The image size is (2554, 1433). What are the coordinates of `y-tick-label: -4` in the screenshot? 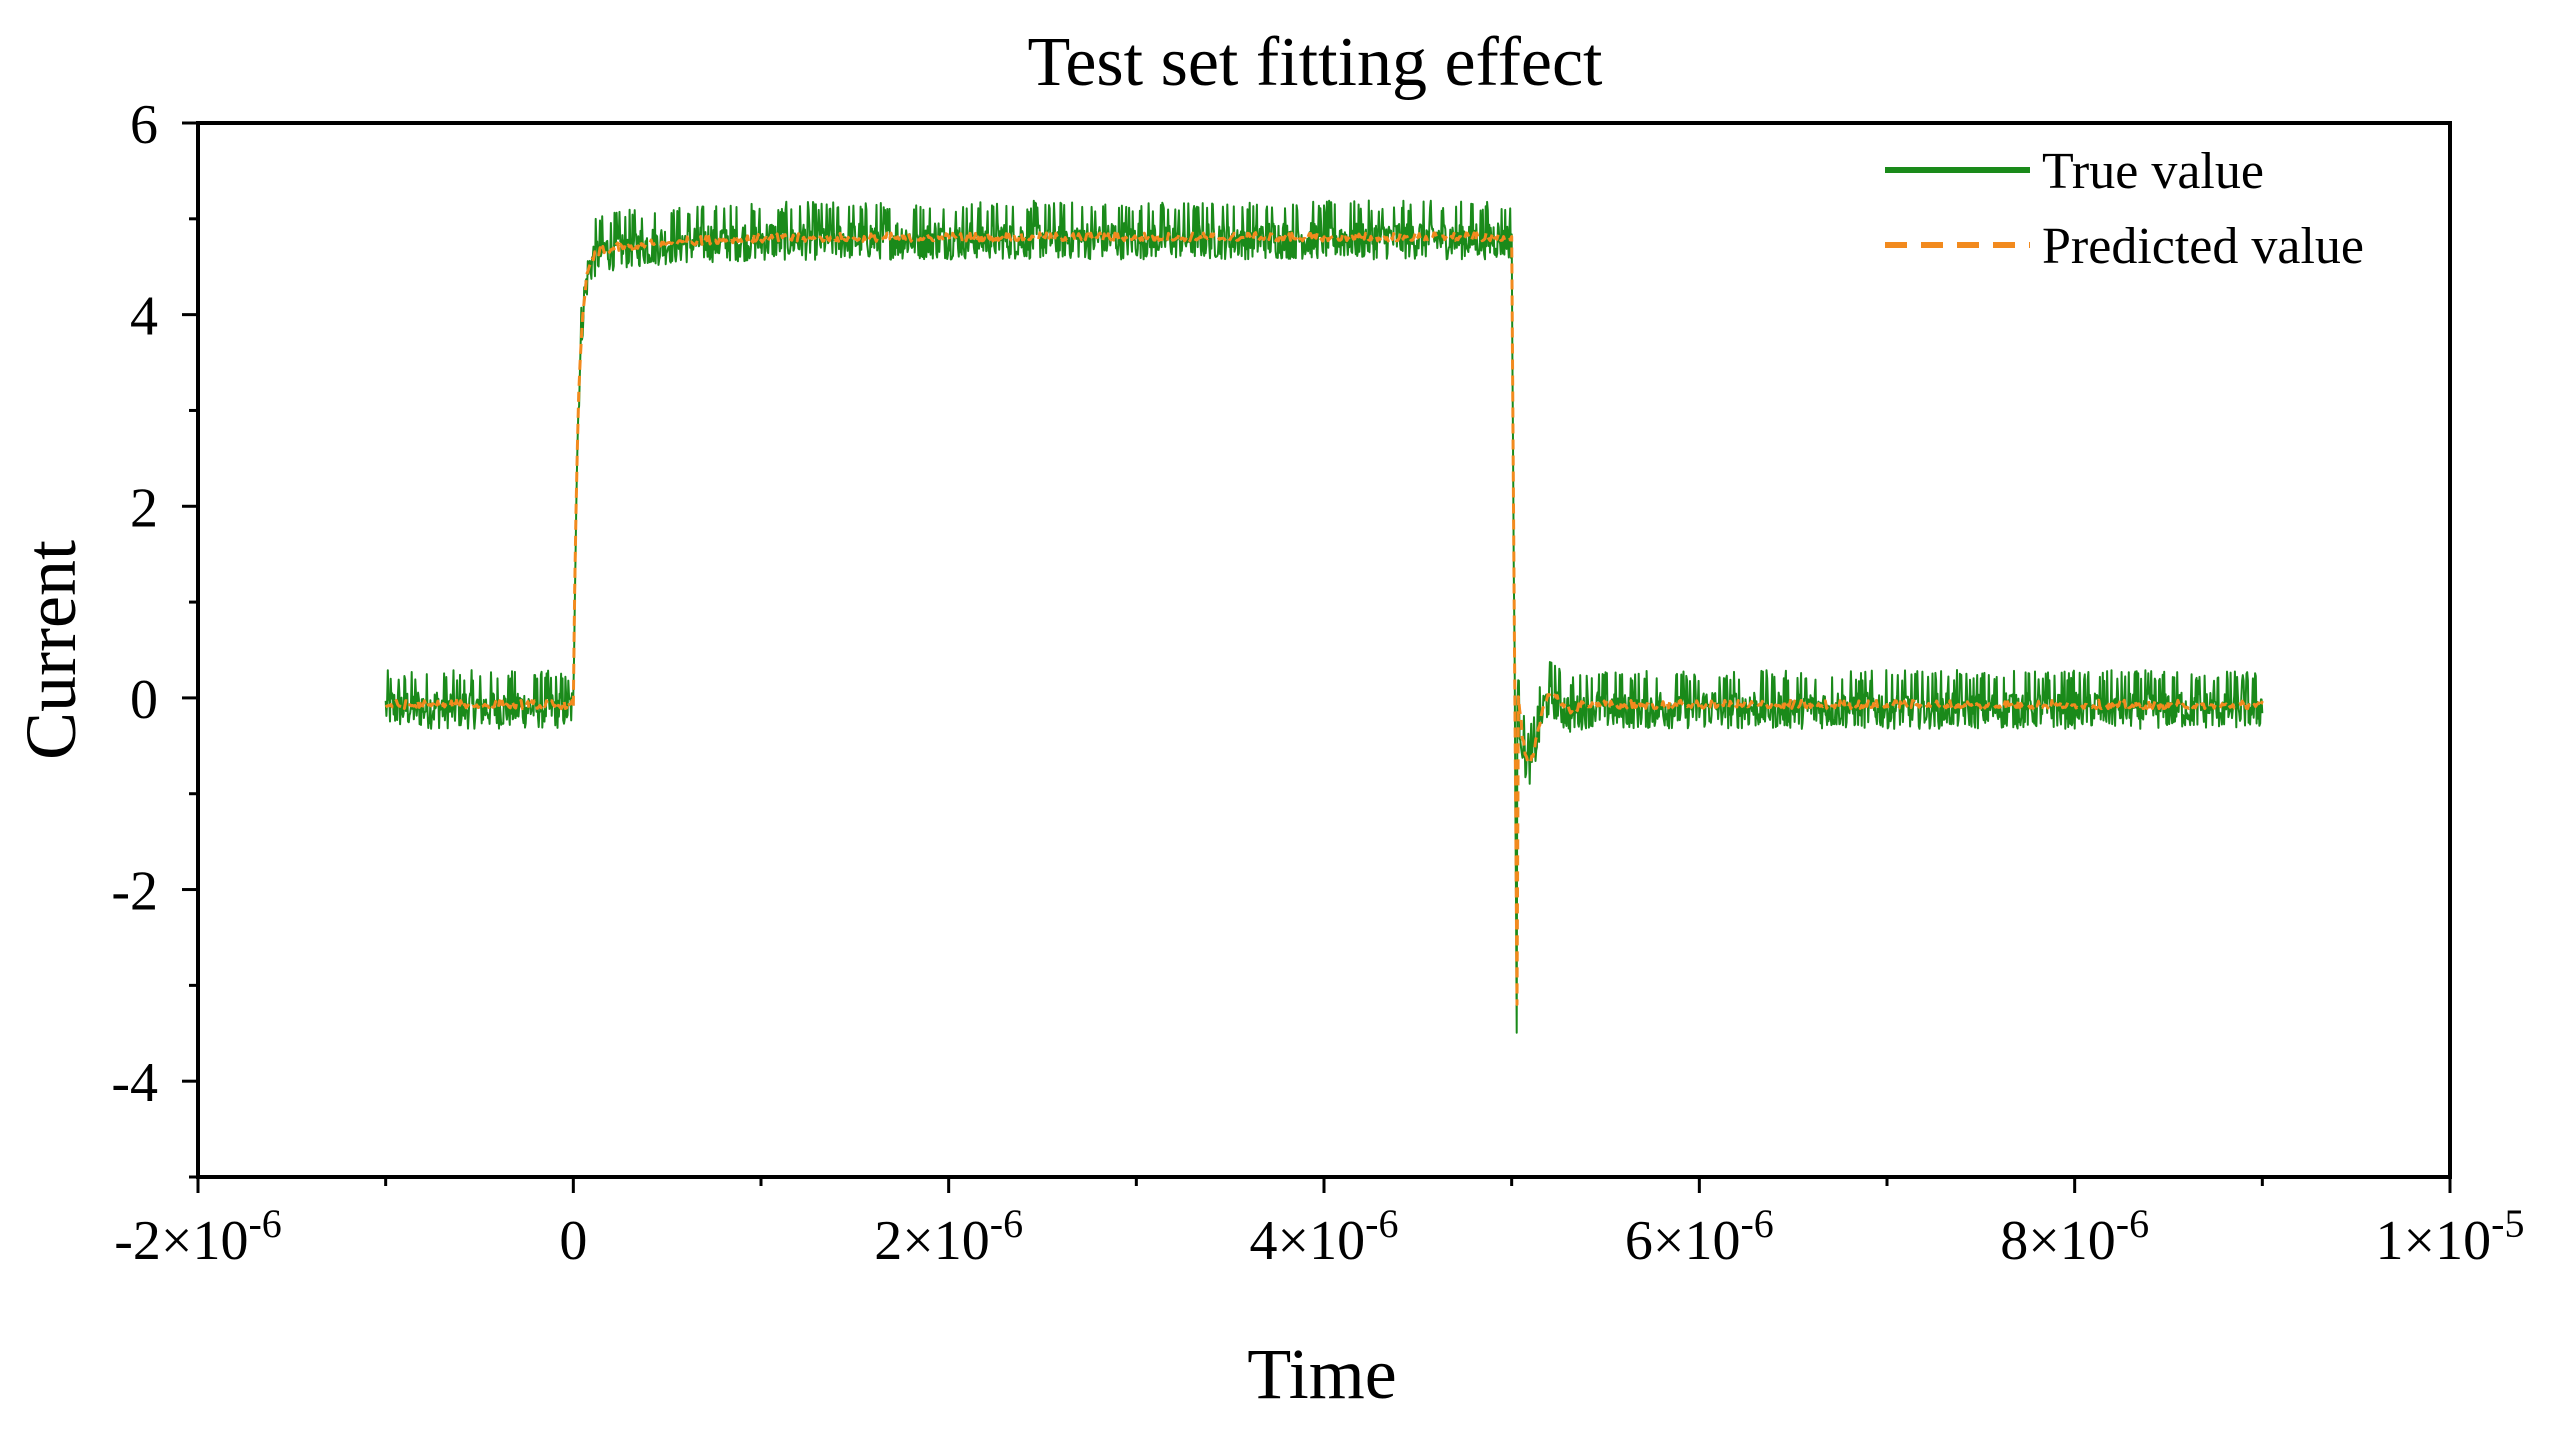 It's located at (134, 1083).